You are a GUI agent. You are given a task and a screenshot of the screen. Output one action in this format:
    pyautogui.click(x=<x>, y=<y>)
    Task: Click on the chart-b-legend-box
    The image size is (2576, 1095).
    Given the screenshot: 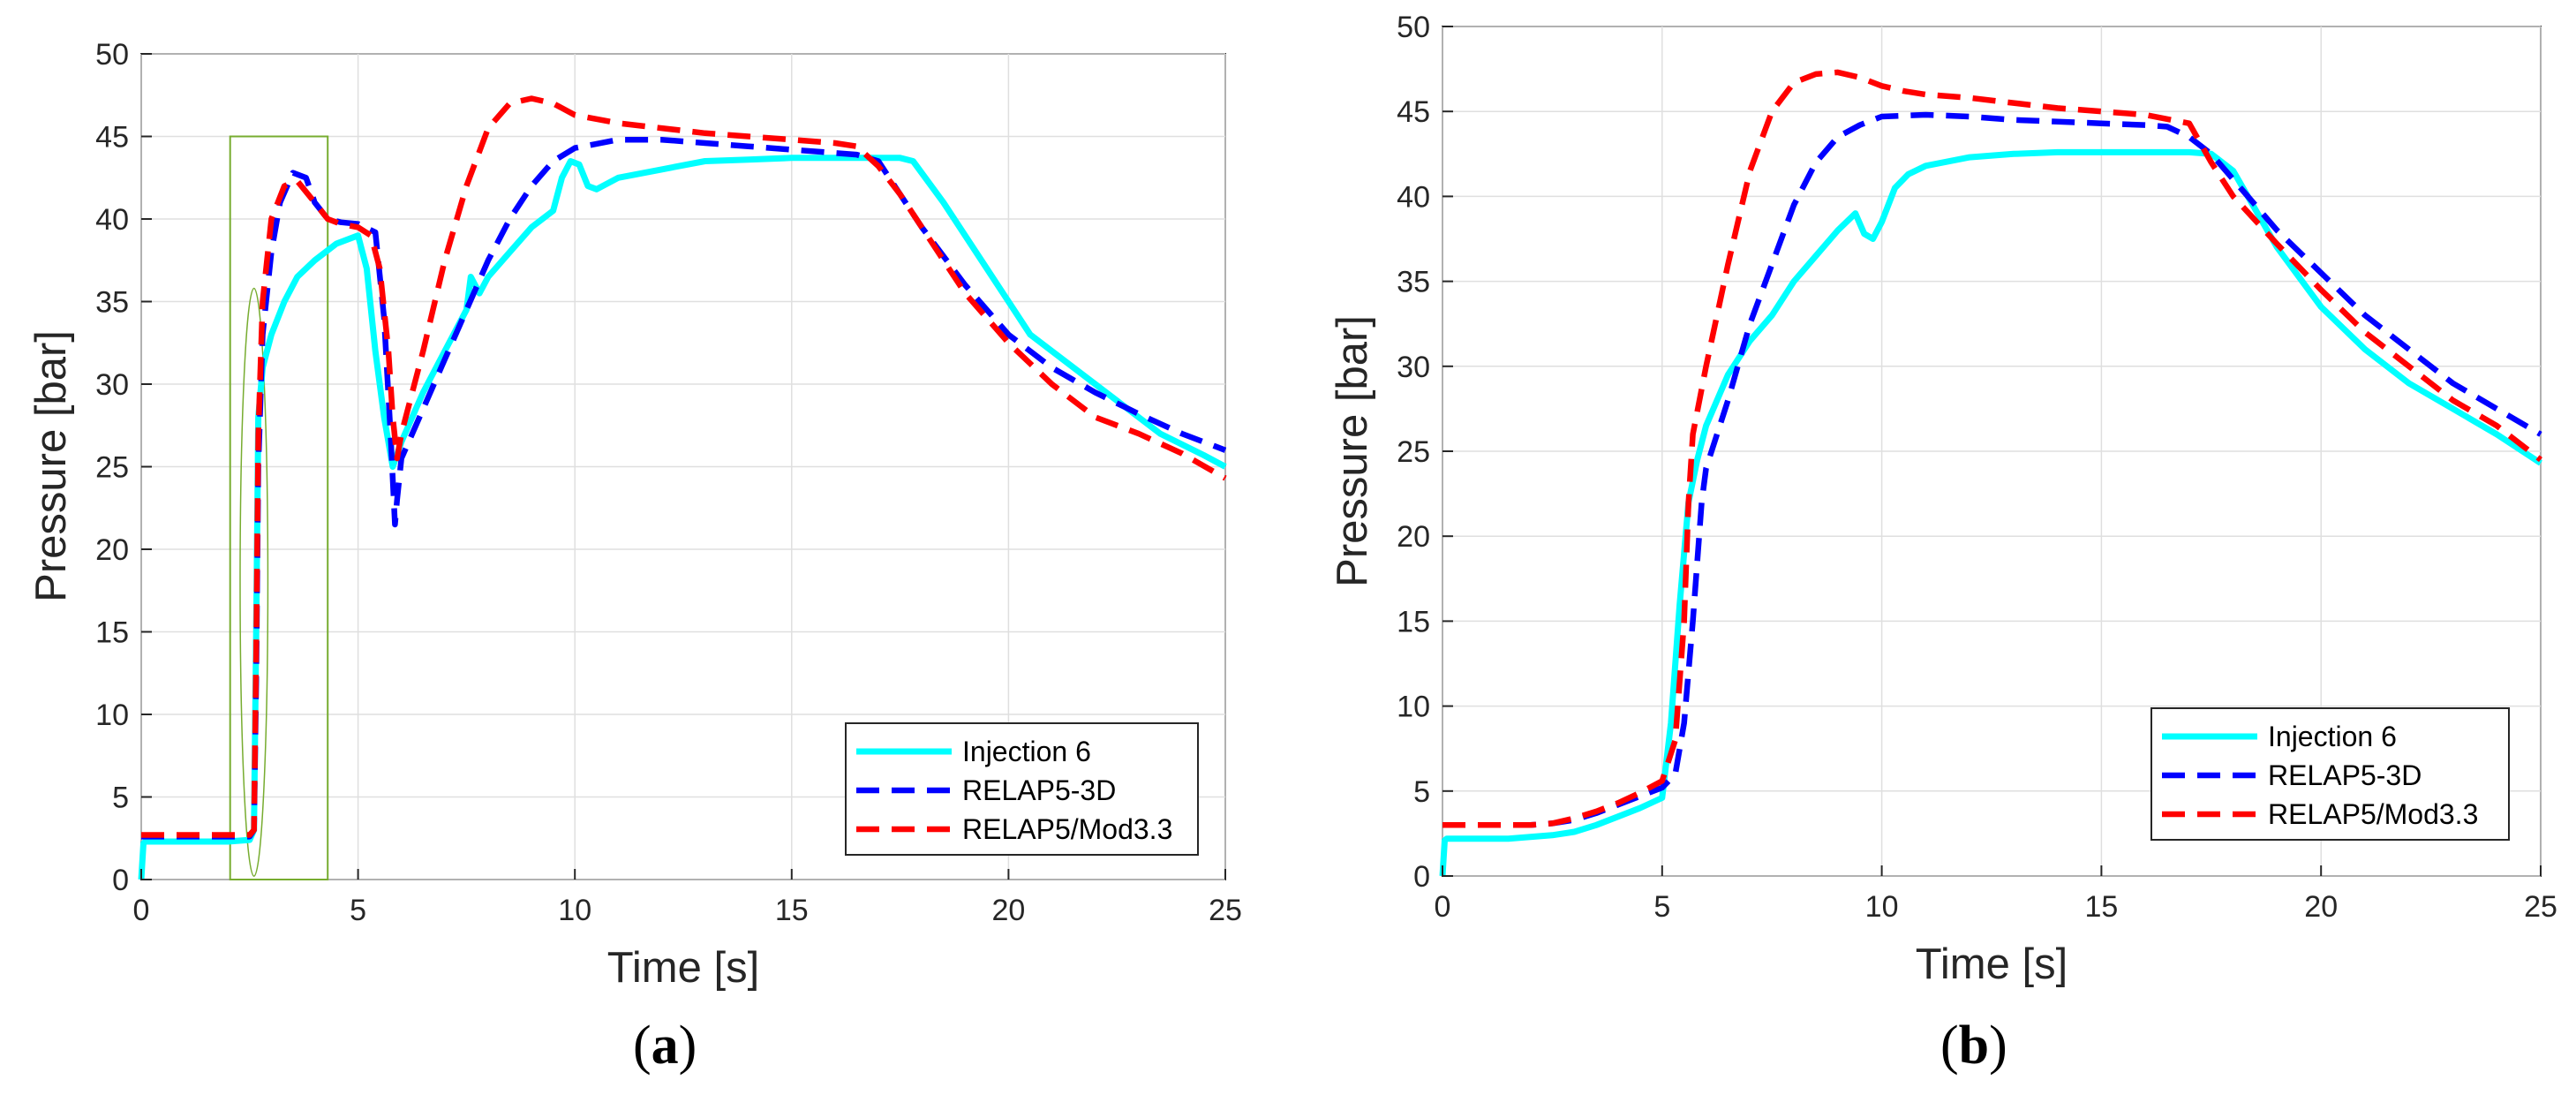 What is the action you would take?
    pyautogui.click(x=2330, y=774)
    